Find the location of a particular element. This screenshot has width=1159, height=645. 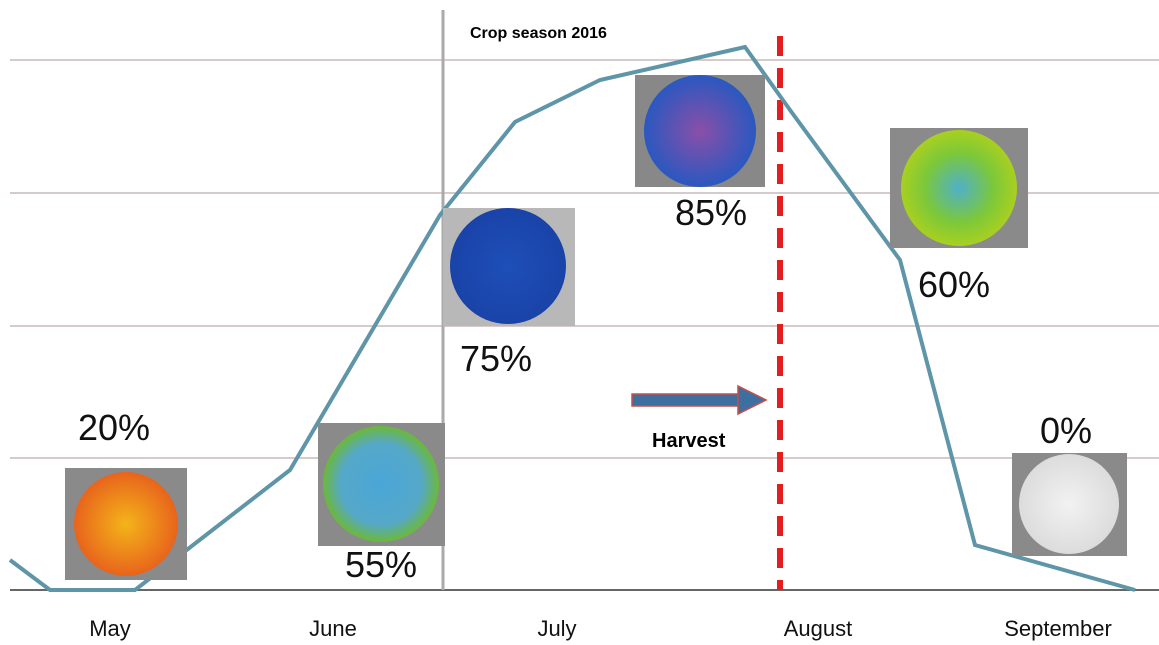

x-tick-label: May is located at coordinates (110, 628).